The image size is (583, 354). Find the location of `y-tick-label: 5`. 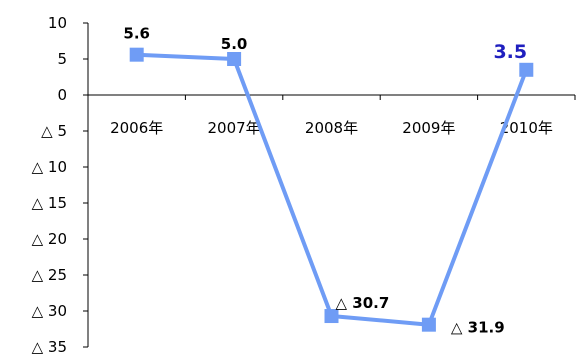

y-tick-label: 5 is located at coordinates (62, 59).